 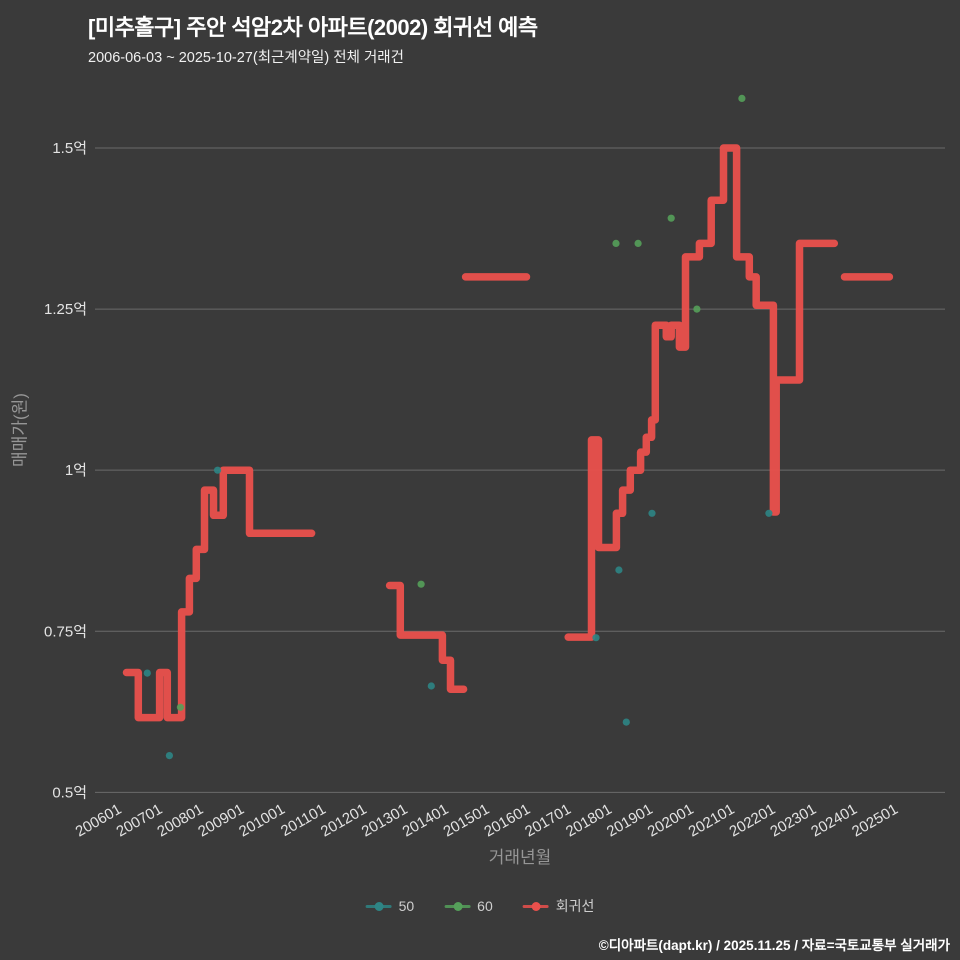 I want to click on legend-item-60: 60, so click(x=468, y=906).